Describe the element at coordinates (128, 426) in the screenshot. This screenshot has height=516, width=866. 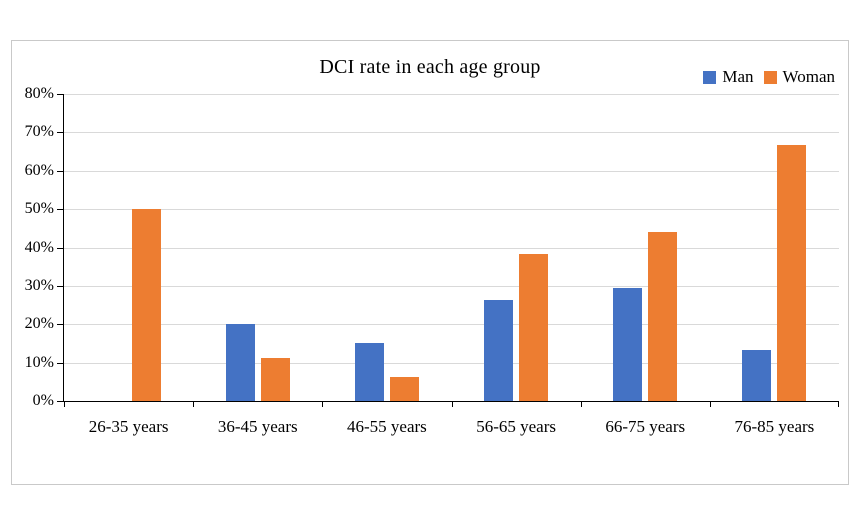
I see `x-tick-label: 26-35 years` at that location.